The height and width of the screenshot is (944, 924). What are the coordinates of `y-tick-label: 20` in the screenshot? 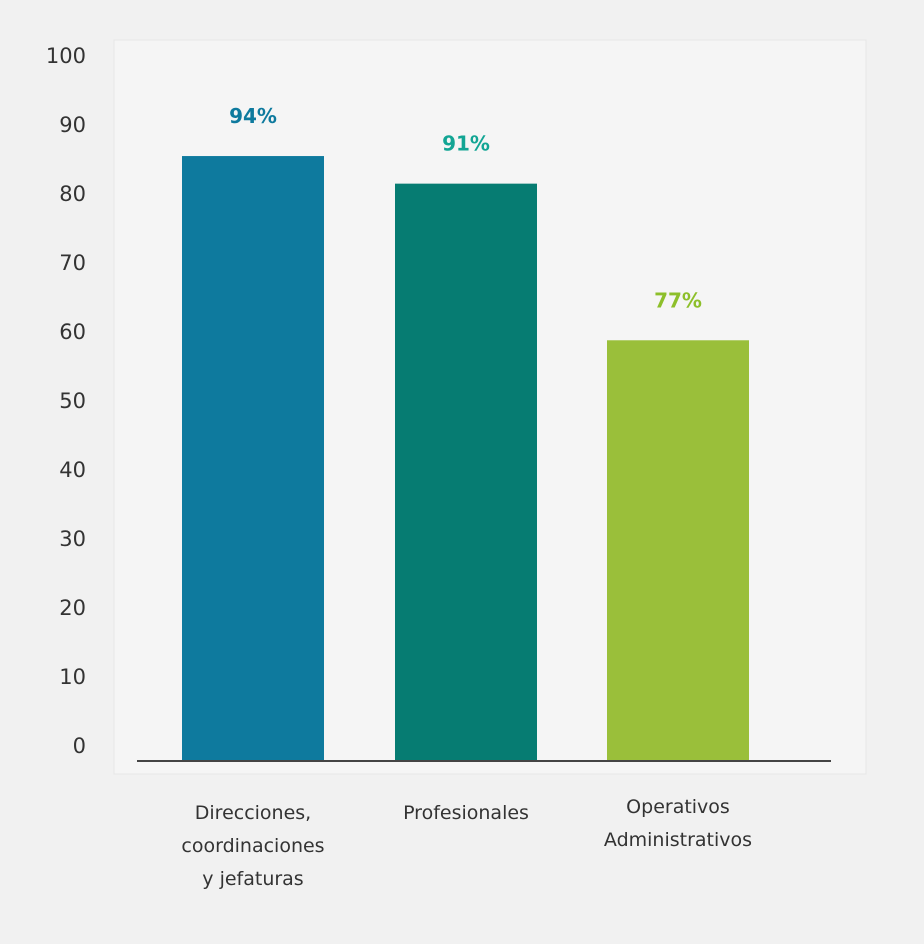 It's located at (72, 608).